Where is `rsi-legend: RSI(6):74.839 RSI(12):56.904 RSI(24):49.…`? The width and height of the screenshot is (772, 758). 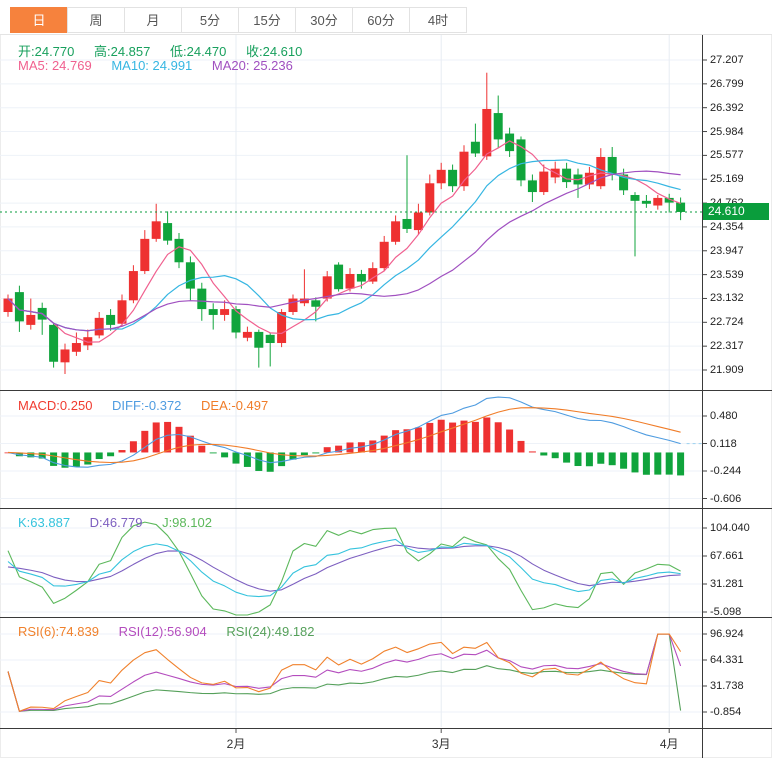 rsi-legend: RSI(6):74.839 RSI(12):56.904 RSI(24):49.… is located at coordinates (174, 631).